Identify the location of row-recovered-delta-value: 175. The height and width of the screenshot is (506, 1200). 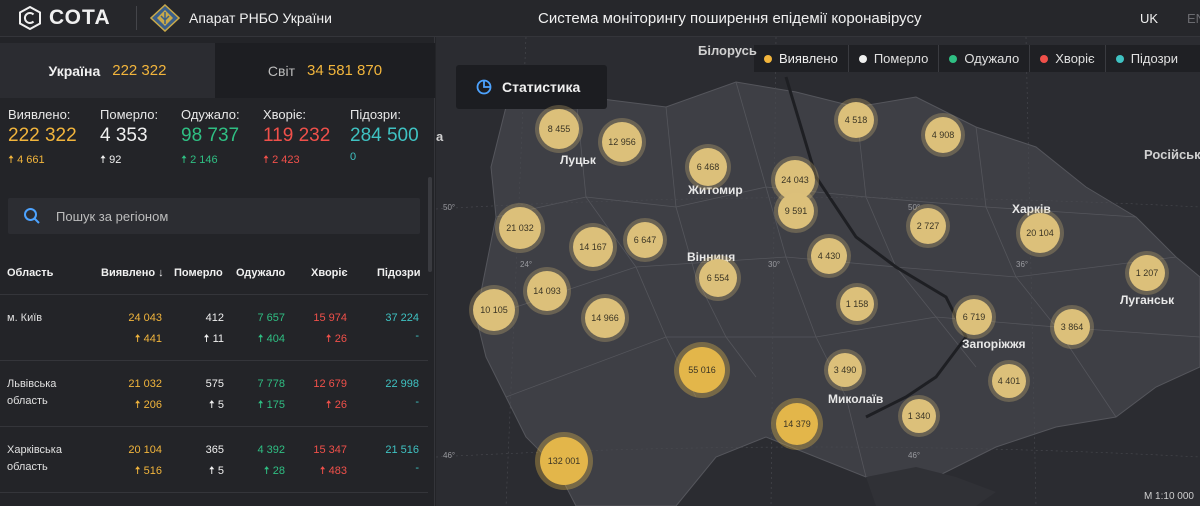
(275, 405).